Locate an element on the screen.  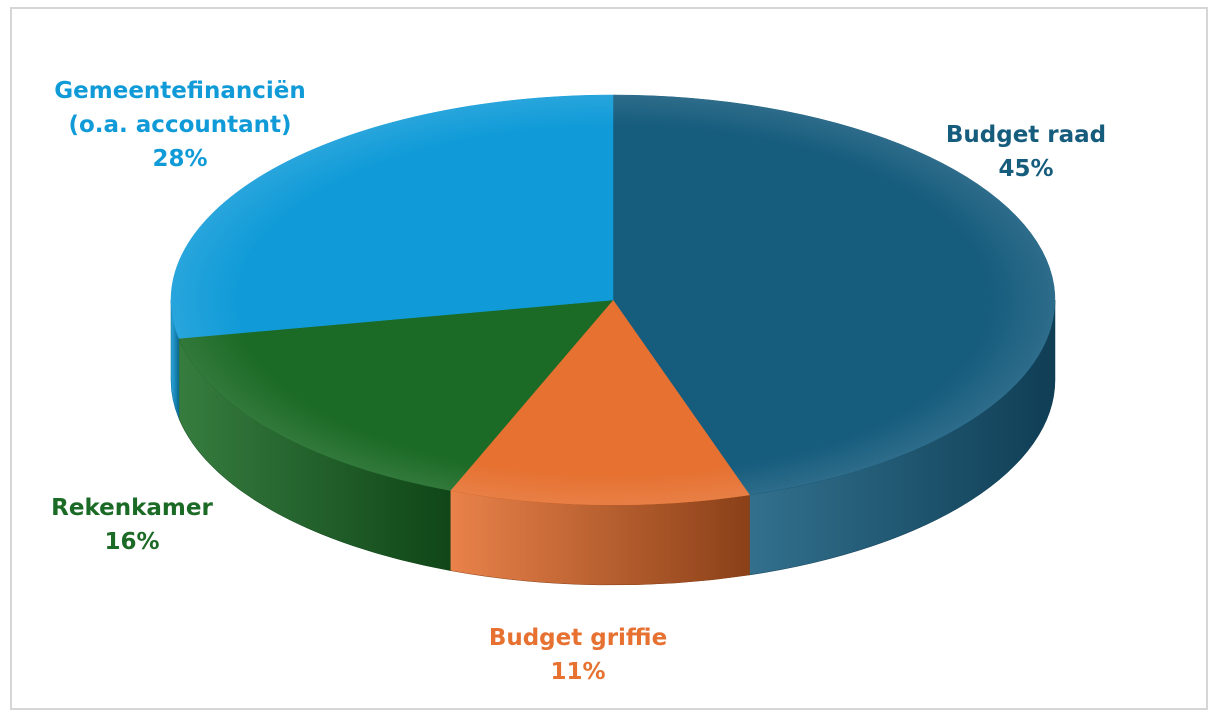
data-label-1: Budget griffie 11% is located at coordinates (578, 655).